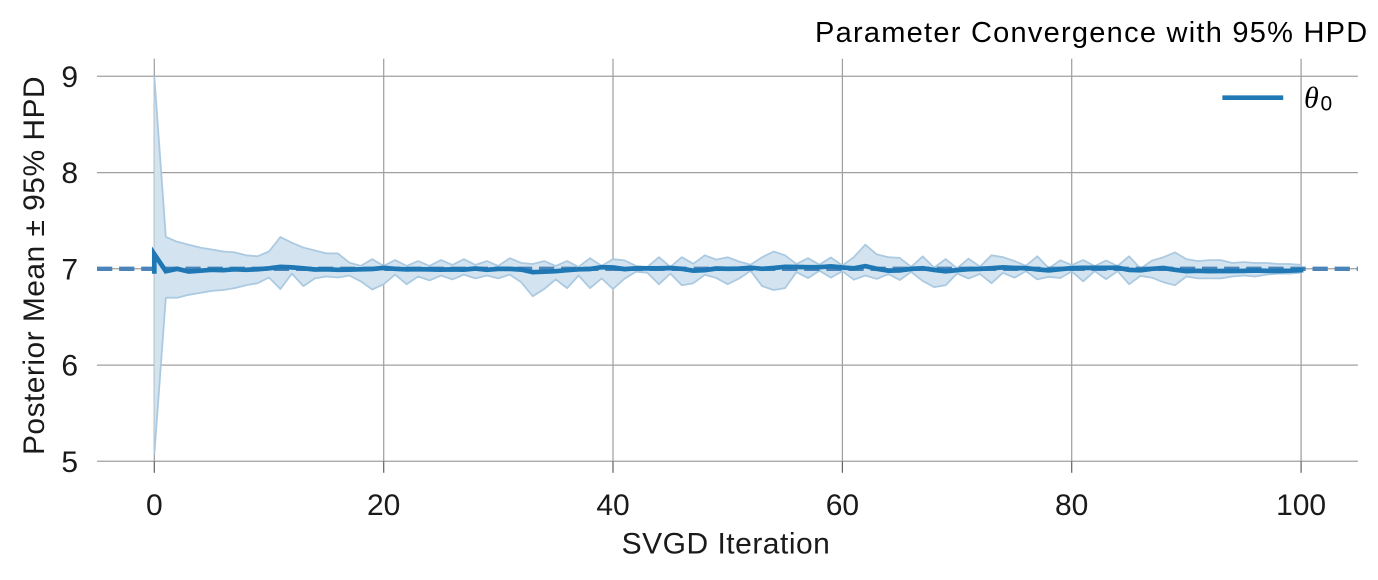 This screenshot has width=1378, height=580. I want to click on svg-text: 100, so click(1301, 505).